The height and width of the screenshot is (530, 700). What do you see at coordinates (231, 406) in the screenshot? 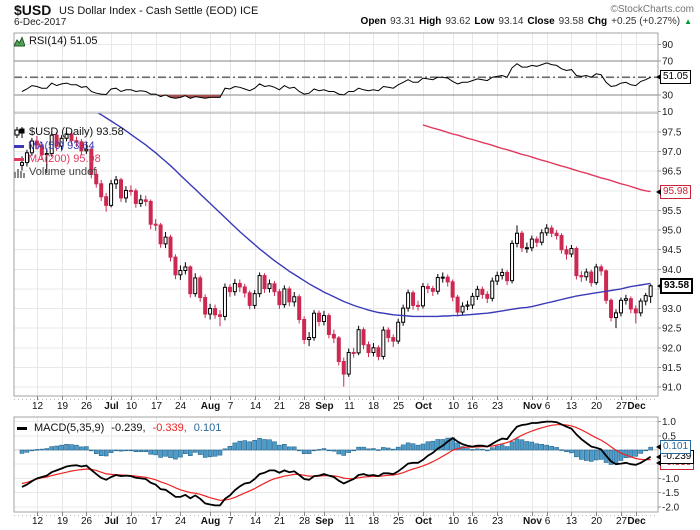
I see `svg-text: 7` at bounding box center [231, 406].